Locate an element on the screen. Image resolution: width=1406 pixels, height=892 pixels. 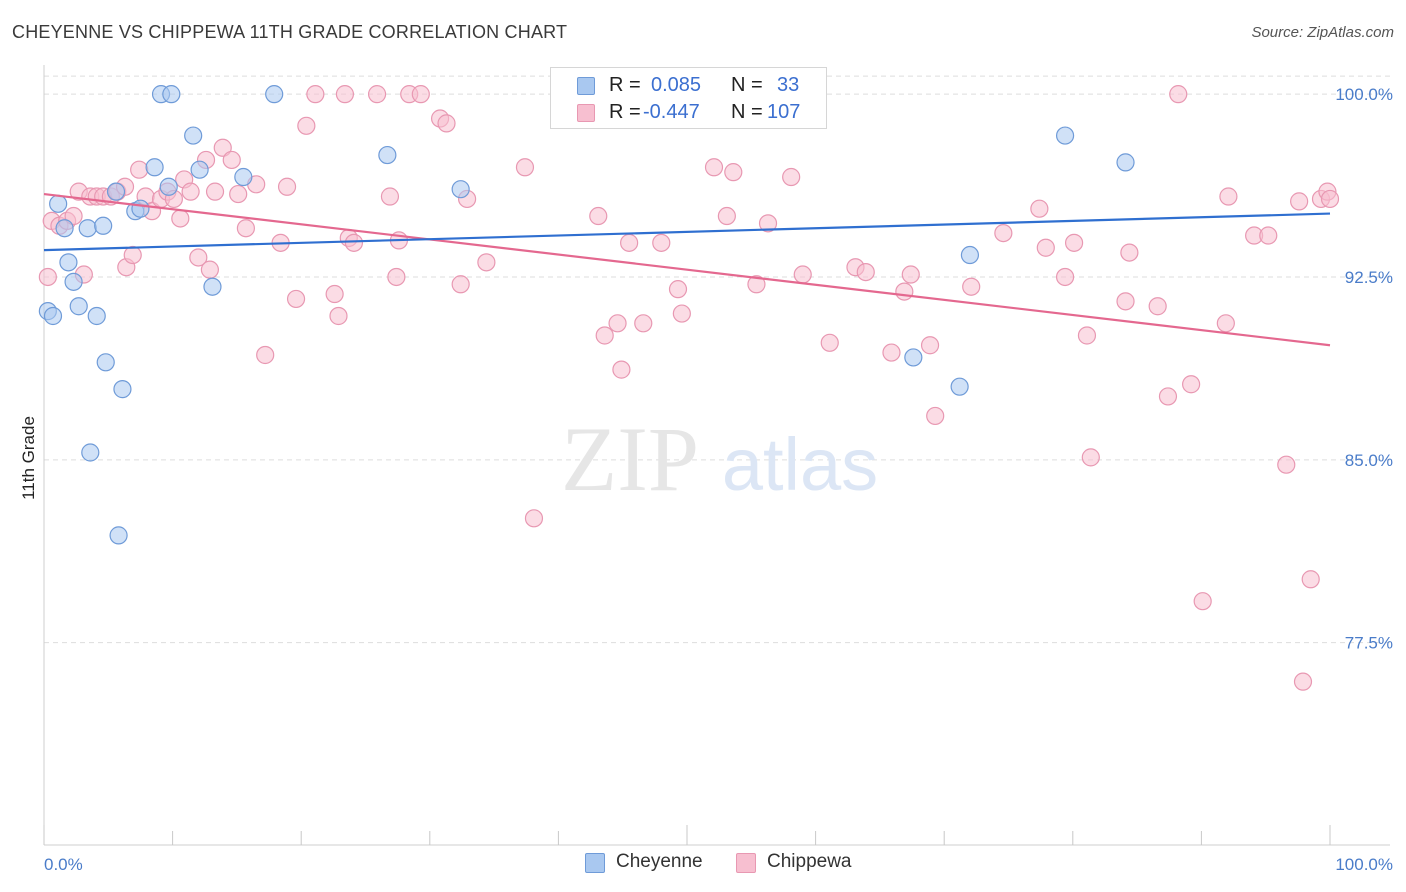
cheyenne-legend-swatch is located at coordinates (595, 863).